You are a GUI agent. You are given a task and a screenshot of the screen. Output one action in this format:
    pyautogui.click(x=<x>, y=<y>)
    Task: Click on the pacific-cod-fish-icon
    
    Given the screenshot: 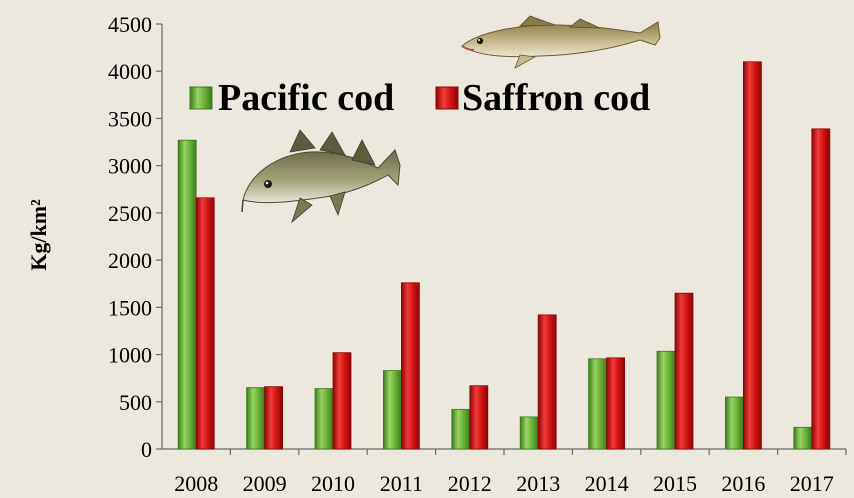 What is the action you would take?
    pyautogui.click(x=321, y=176)
    